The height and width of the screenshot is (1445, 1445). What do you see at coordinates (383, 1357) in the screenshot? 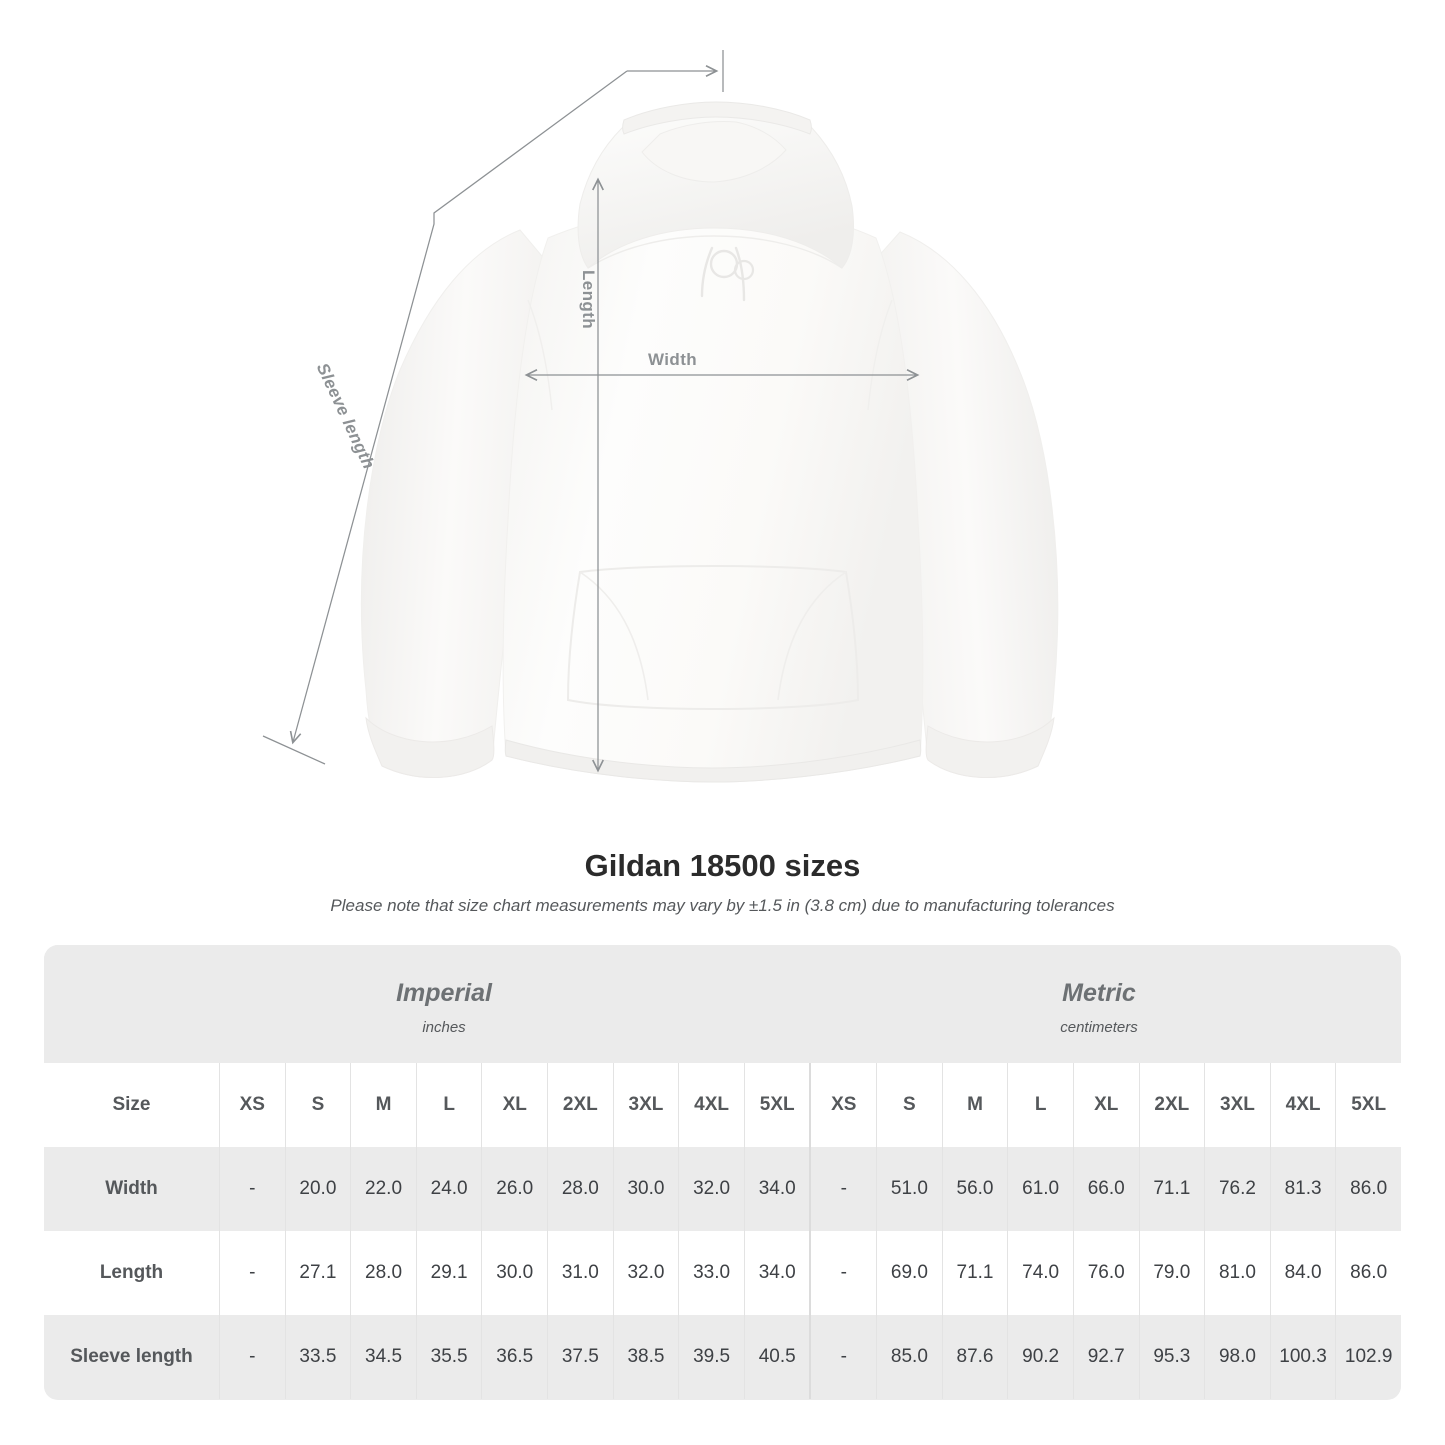
I see `measurement-cell: 34.5` at bounding box center [383, 1357].